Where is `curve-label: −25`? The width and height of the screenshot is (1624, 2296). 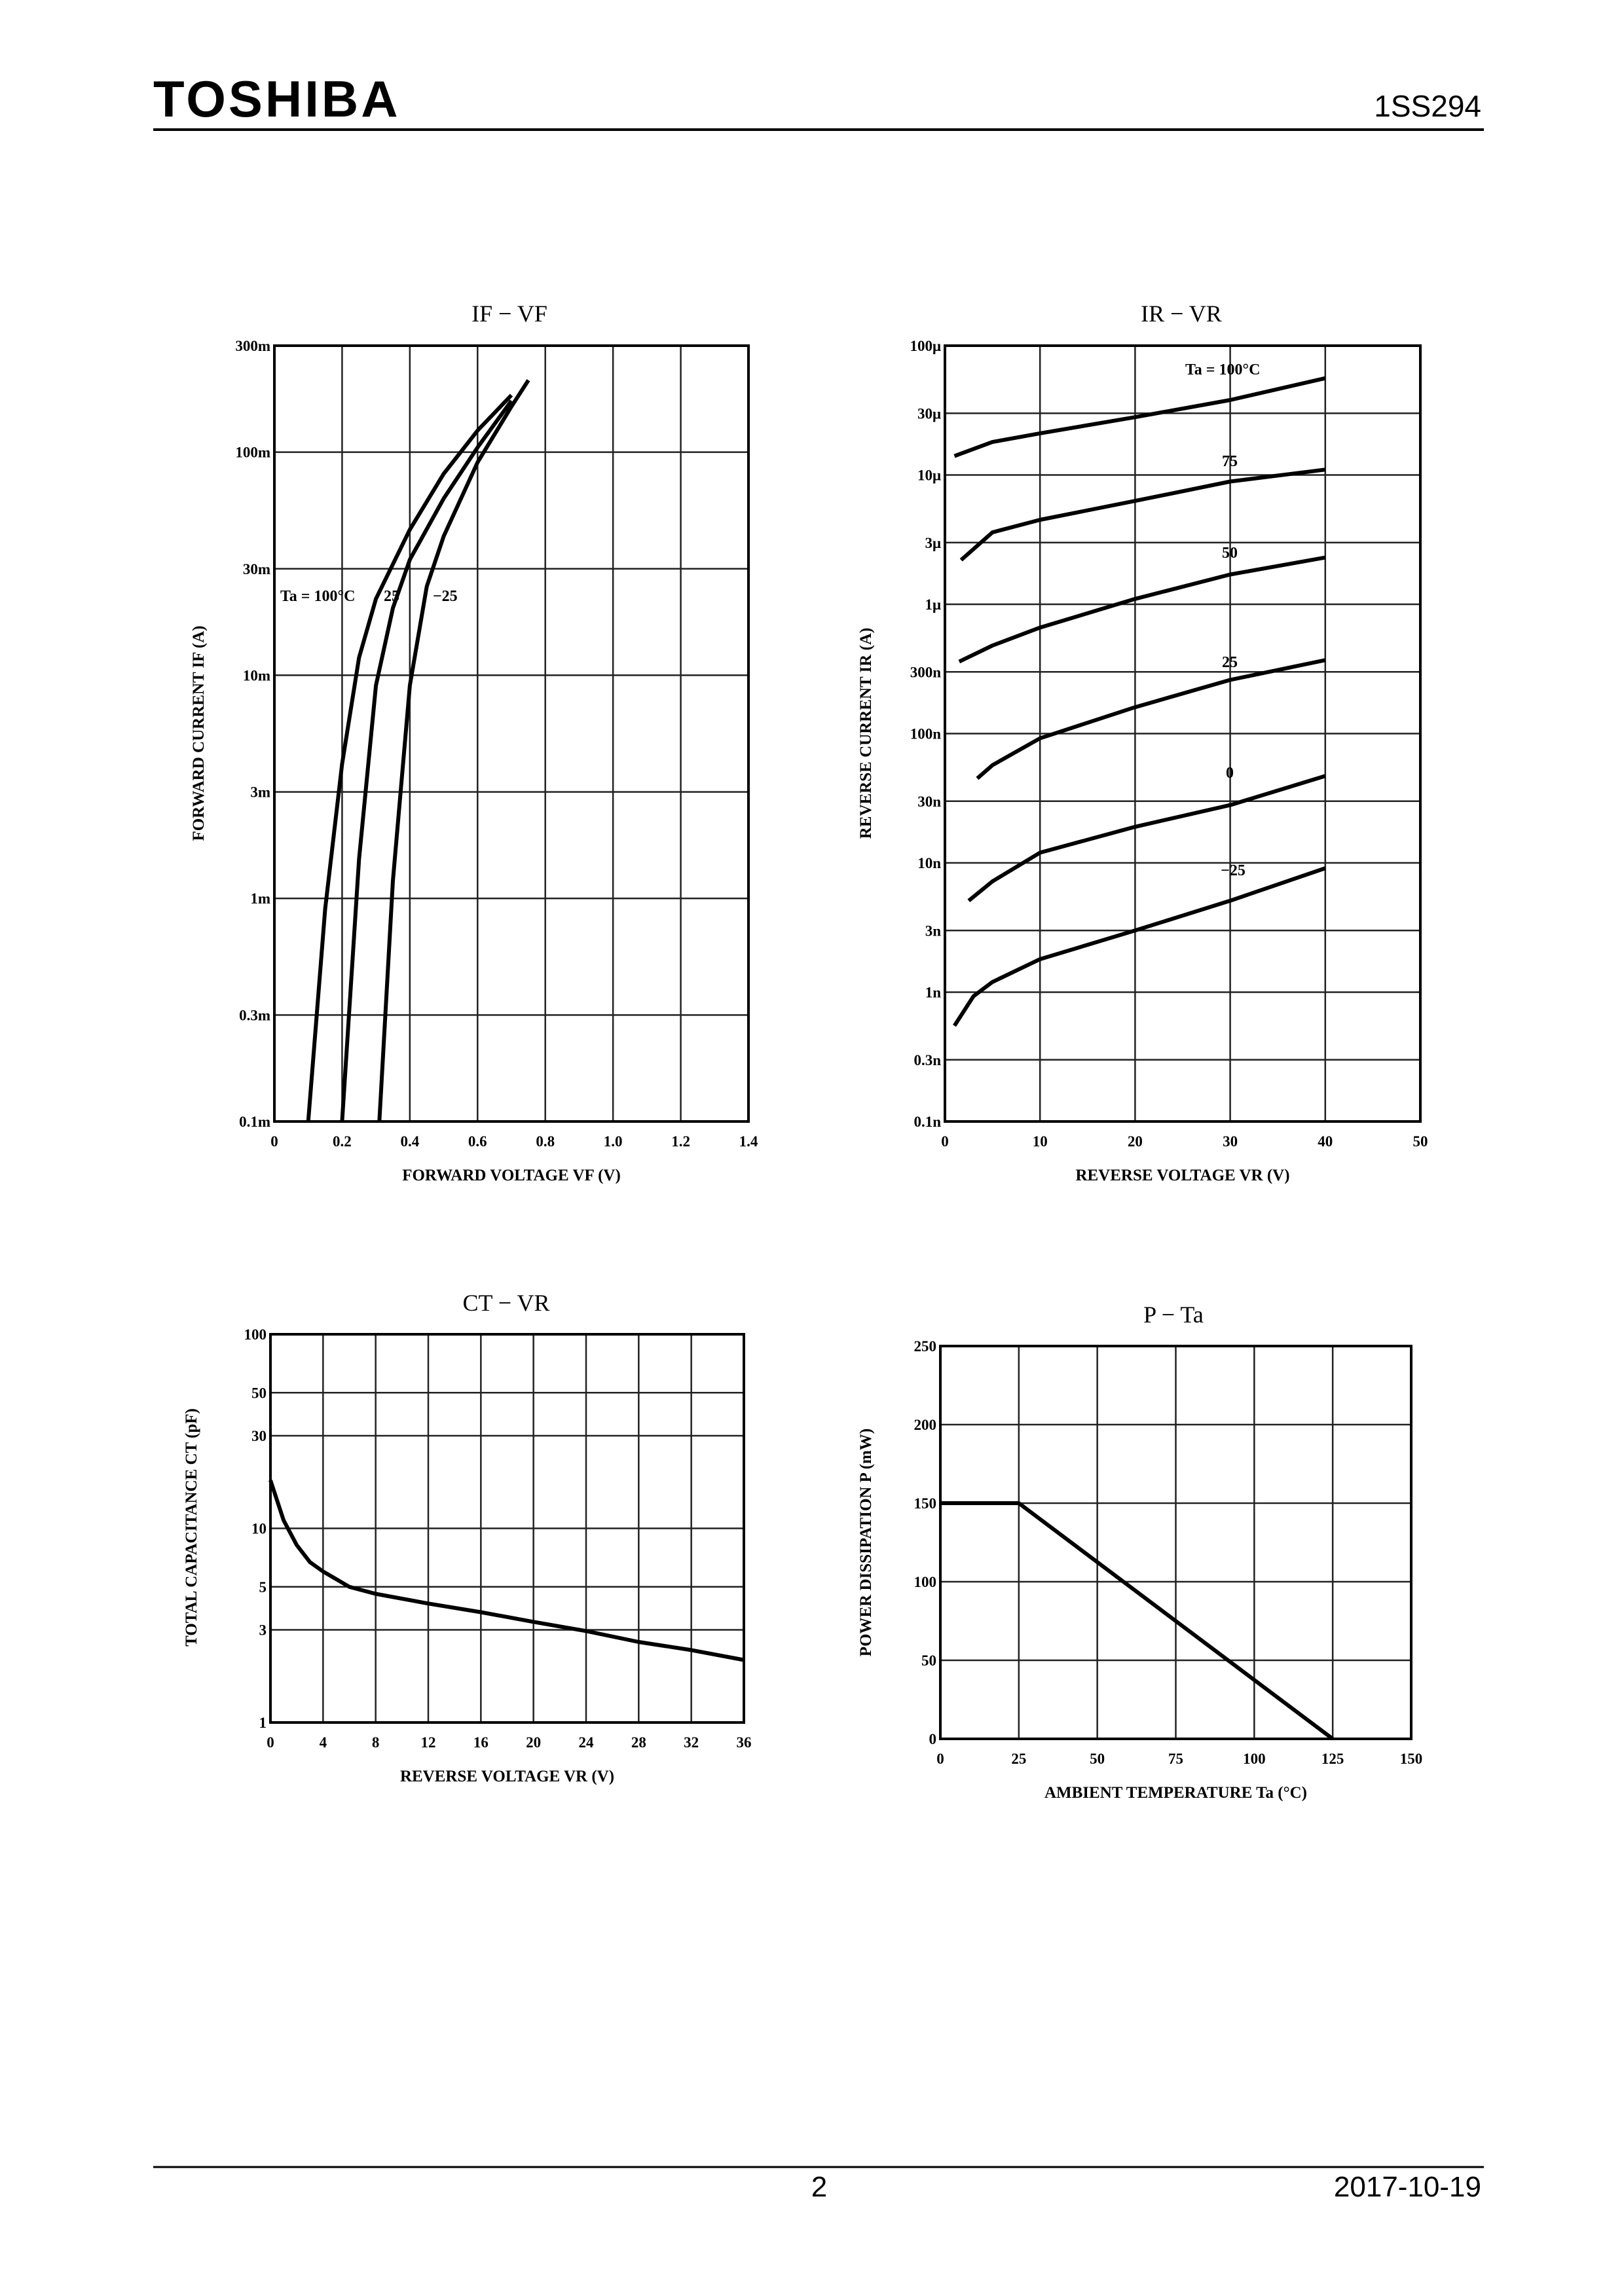 curve-label: −25 is located at coordinates (445, 596).